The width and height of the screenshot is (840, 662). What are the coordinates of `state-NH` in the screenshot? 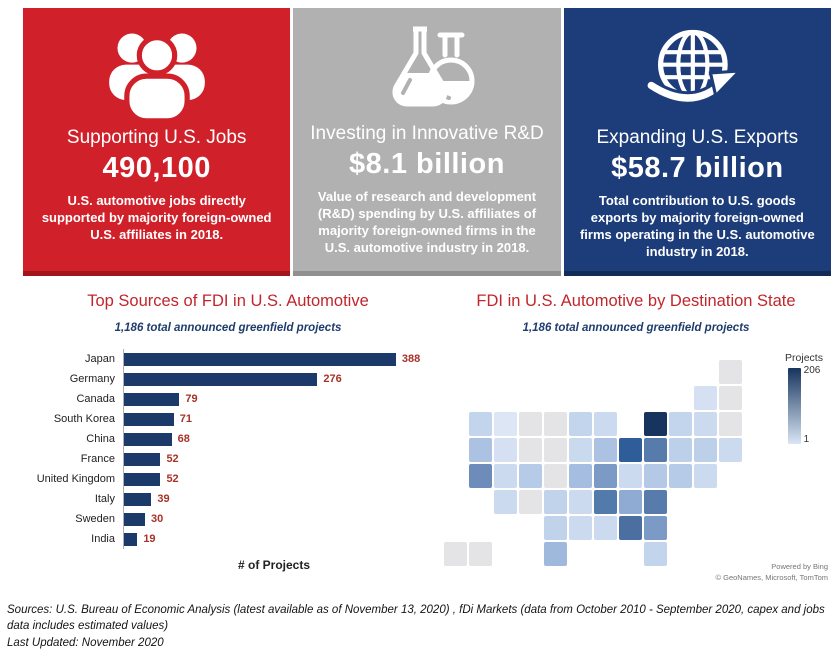 It's located at (730, 398).